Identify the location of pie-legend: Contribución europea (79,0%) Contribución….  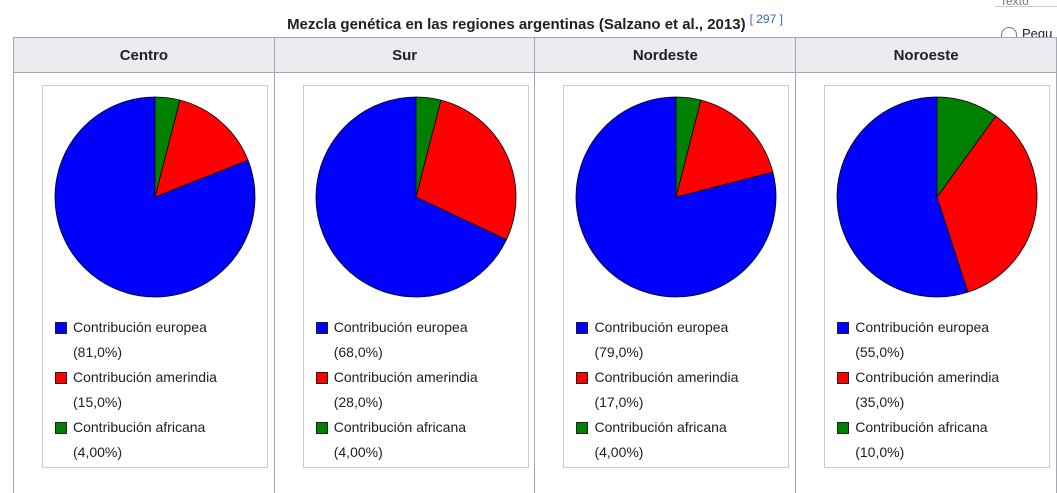
(680, 390).